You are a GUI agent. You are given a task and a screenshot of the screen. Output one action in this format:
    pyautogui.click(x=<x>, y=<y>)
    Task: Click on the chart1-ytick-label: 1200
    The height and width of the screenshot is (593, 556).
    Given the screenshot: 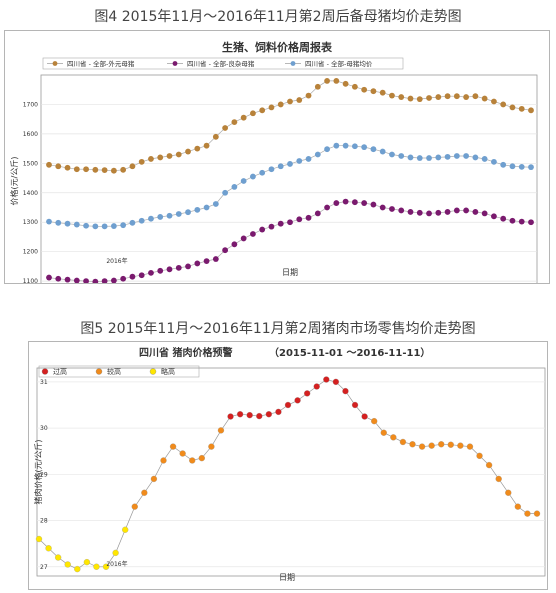 What is the action you would take?
    pyautogui.click(x=30, y=252)
    